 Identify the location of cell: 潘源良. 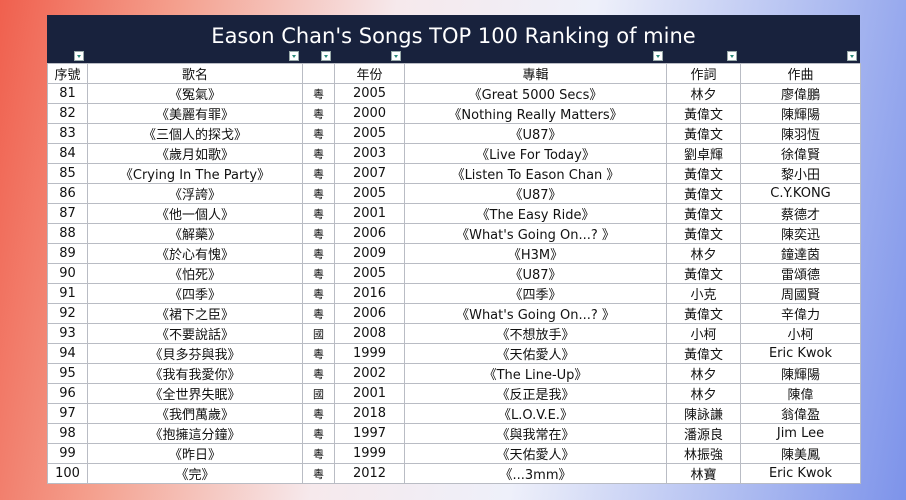
(703, 433).